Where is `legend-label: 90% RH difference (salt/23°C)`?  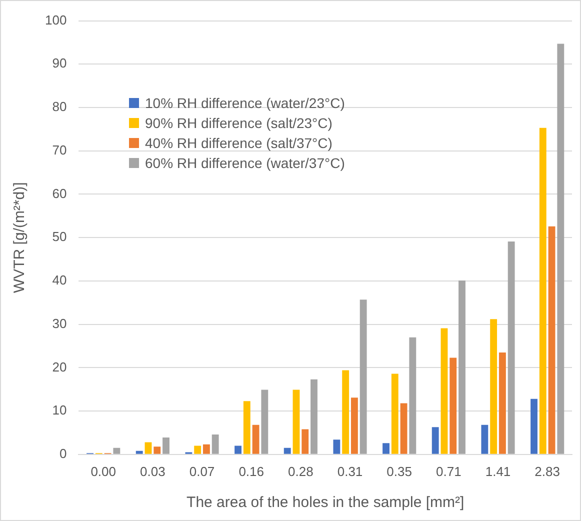 legend-label: 90% RH difference (salt/23°C) is located at coordinates (238, 123).